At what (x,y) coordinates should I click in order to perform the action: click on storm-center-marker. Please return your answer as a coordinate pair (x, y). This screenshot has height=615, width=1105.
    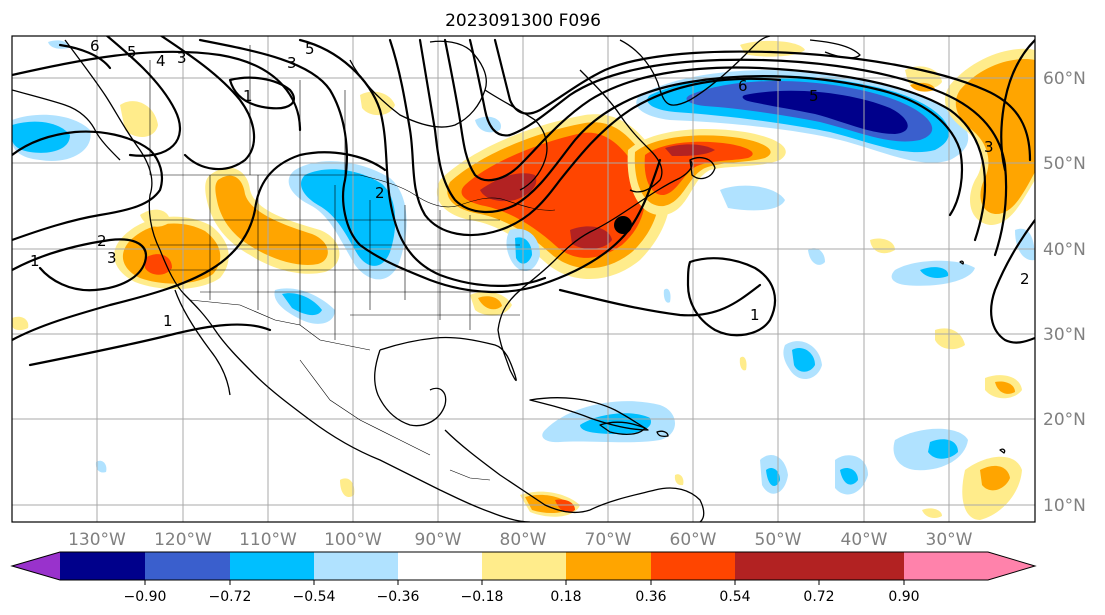
    Looking at the image, I should click on (623, 225).